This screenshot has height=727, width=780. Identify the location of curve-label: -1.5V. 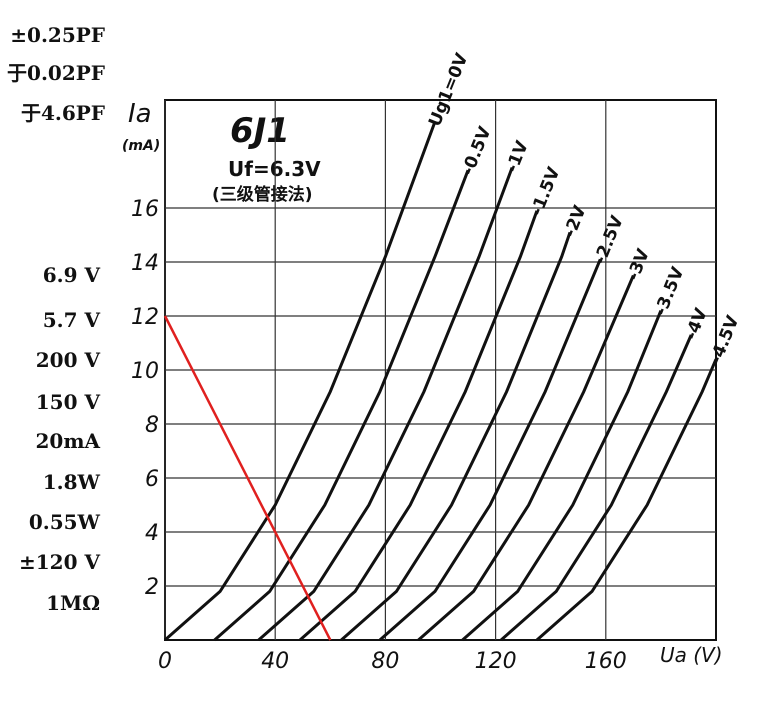
(546, 191).